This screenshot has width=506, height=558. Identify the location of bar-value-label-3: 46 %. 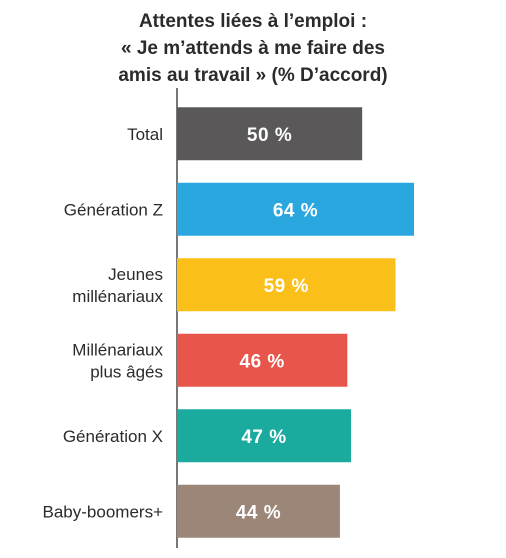
(262, 361).